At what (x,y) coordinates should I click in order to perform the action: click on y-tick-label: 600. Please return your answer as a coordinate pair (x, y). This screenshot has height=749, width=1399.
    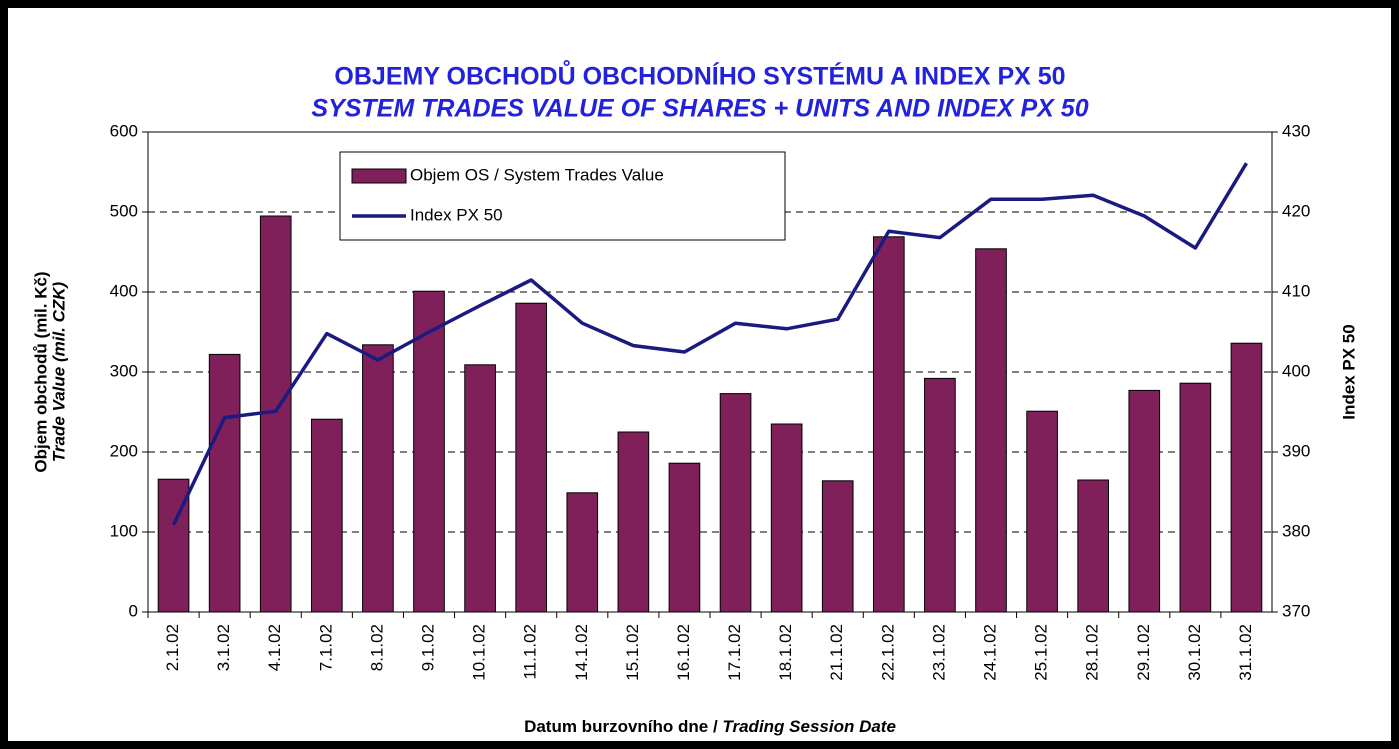
    Looking at the image, I should click on (124, 130).